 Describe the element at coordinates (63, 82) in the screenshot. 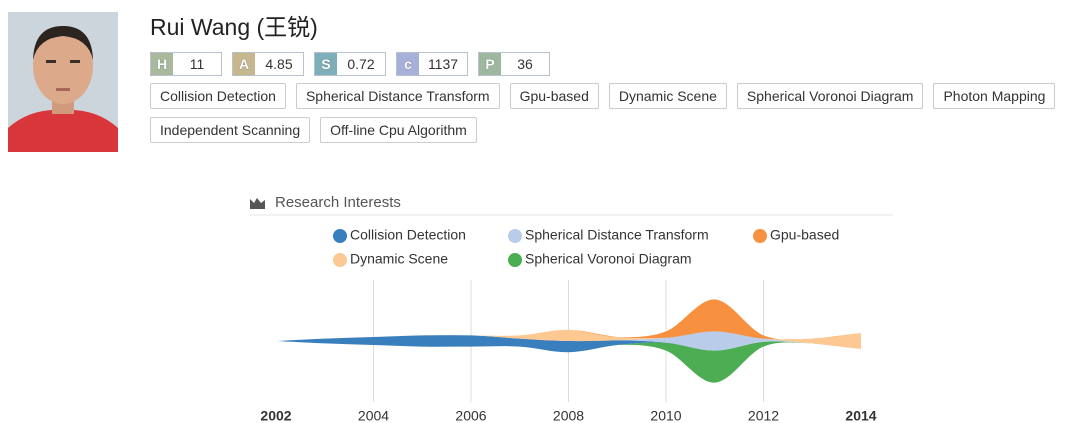

I see `photo` at that location.